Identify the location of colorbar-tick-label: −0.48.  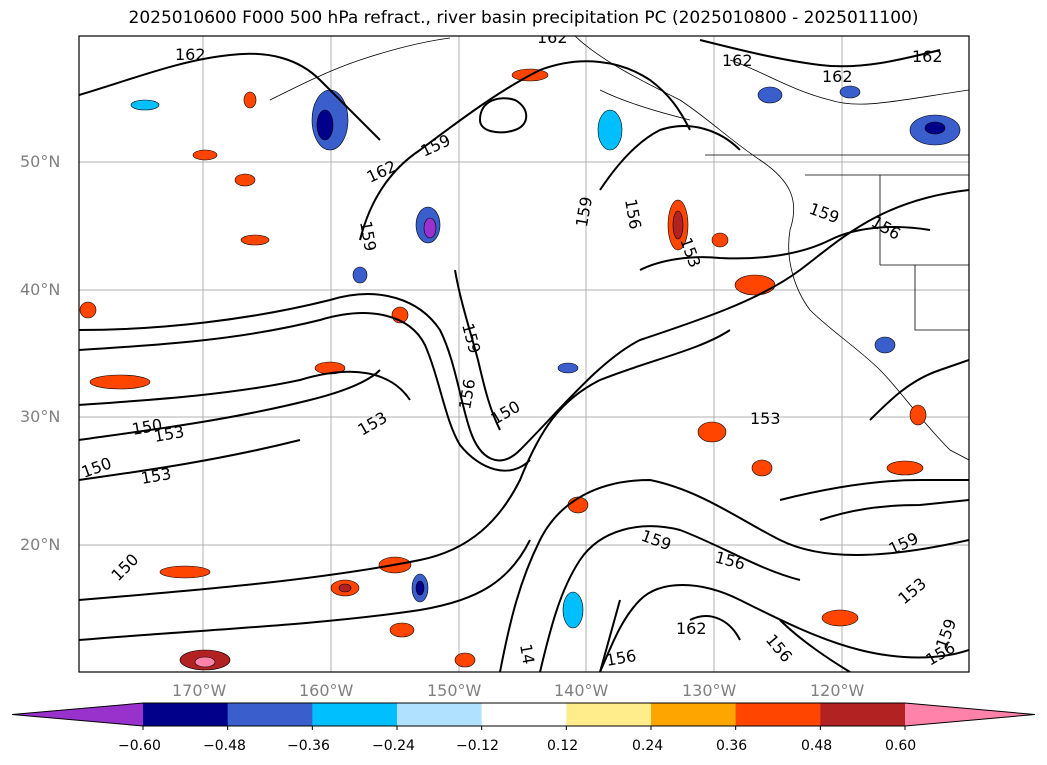
(224, 746).